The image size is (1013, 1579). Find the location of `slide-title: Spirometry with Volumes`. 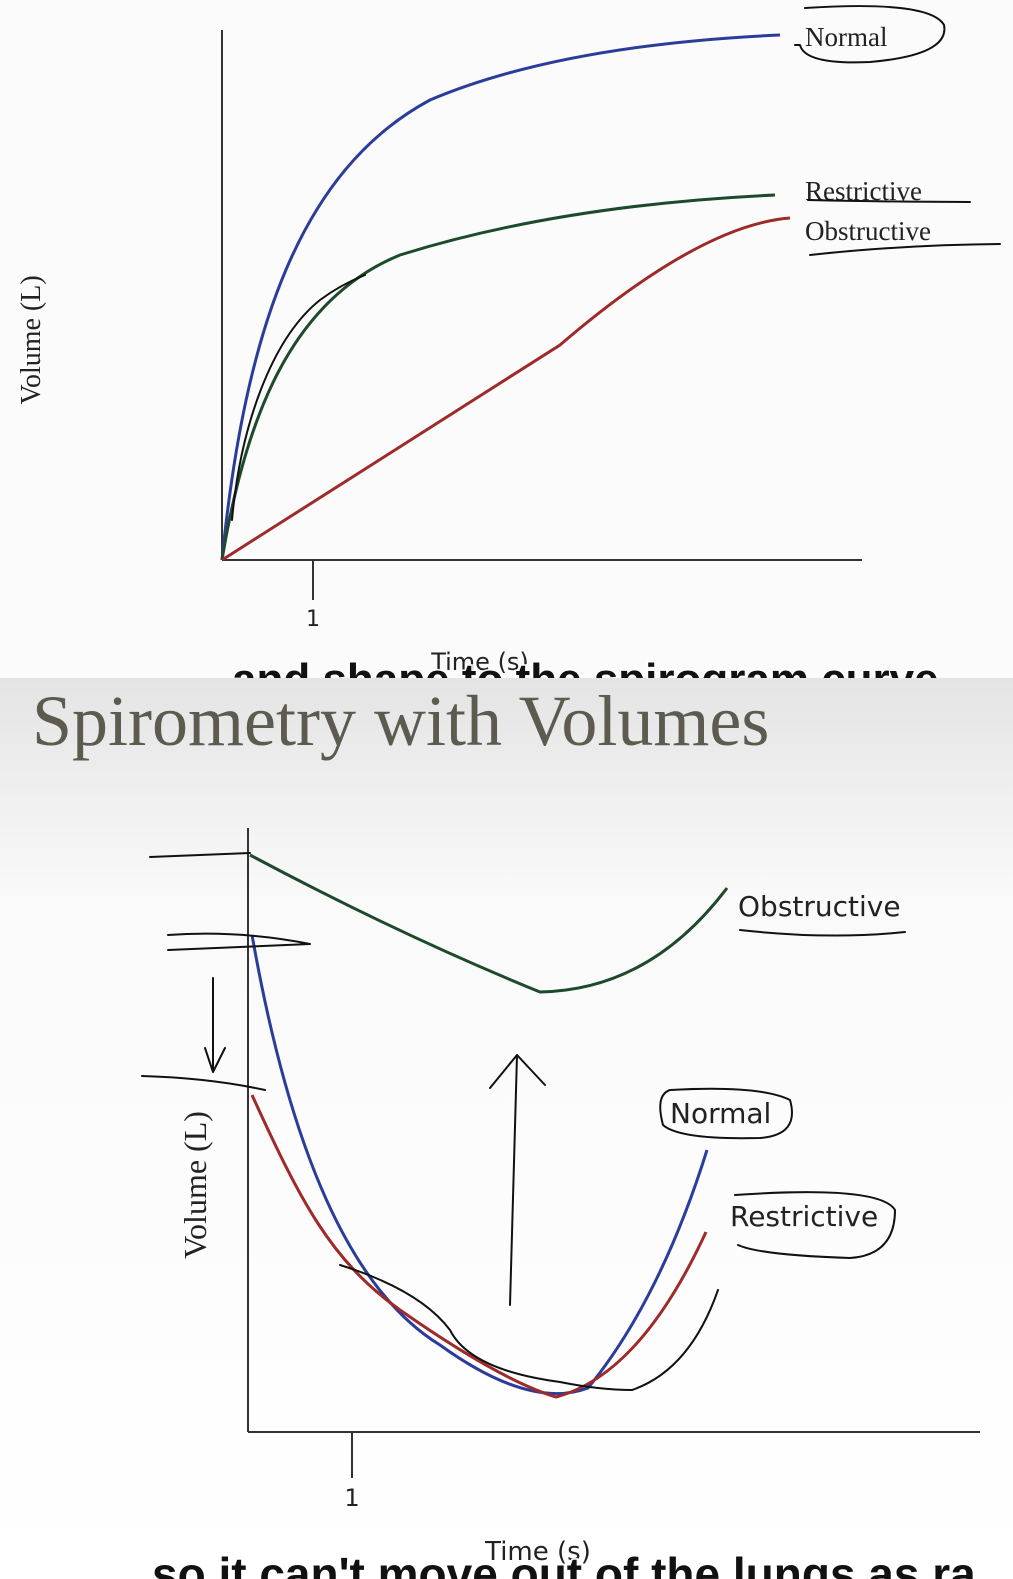

slide-title: Spirometry with Volumes is located at coordinates (400, 721).